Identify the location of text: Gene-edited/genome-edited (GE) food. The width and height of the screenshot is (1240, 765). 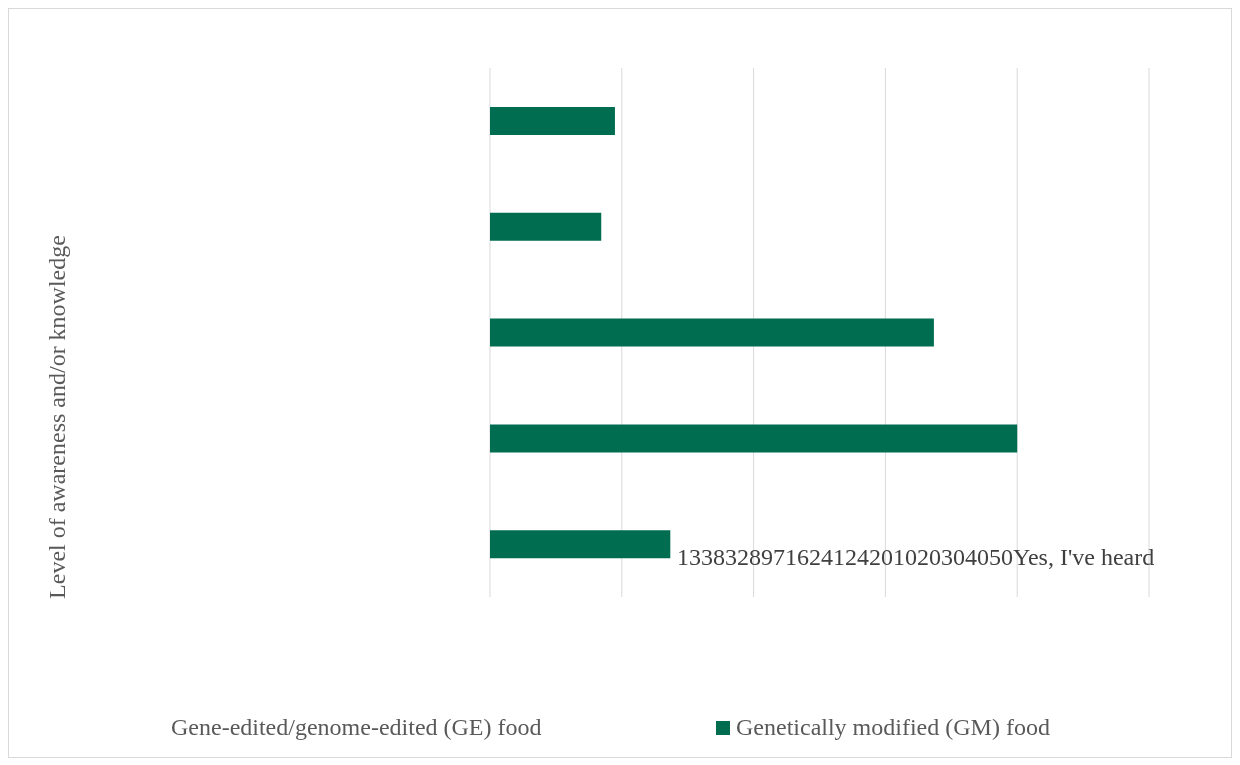
(356, 727).